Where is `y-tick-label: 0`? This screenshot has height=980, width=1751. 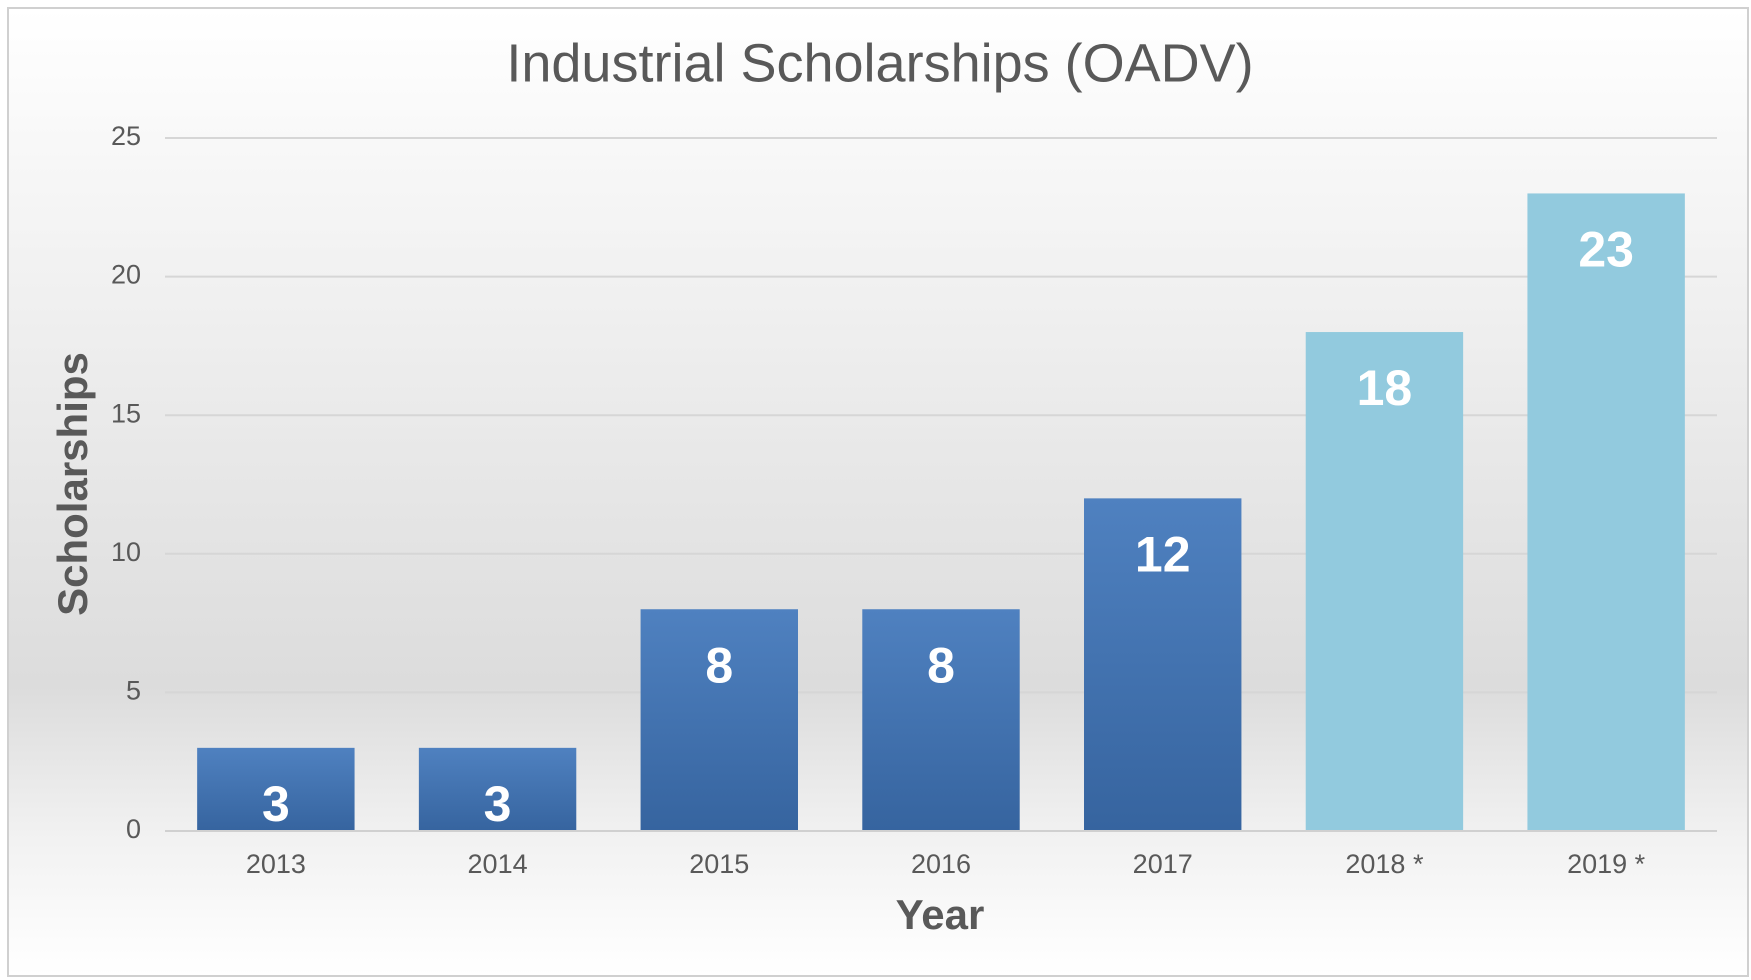
y-tick-label: 0 is located at coordinates (133, 829).